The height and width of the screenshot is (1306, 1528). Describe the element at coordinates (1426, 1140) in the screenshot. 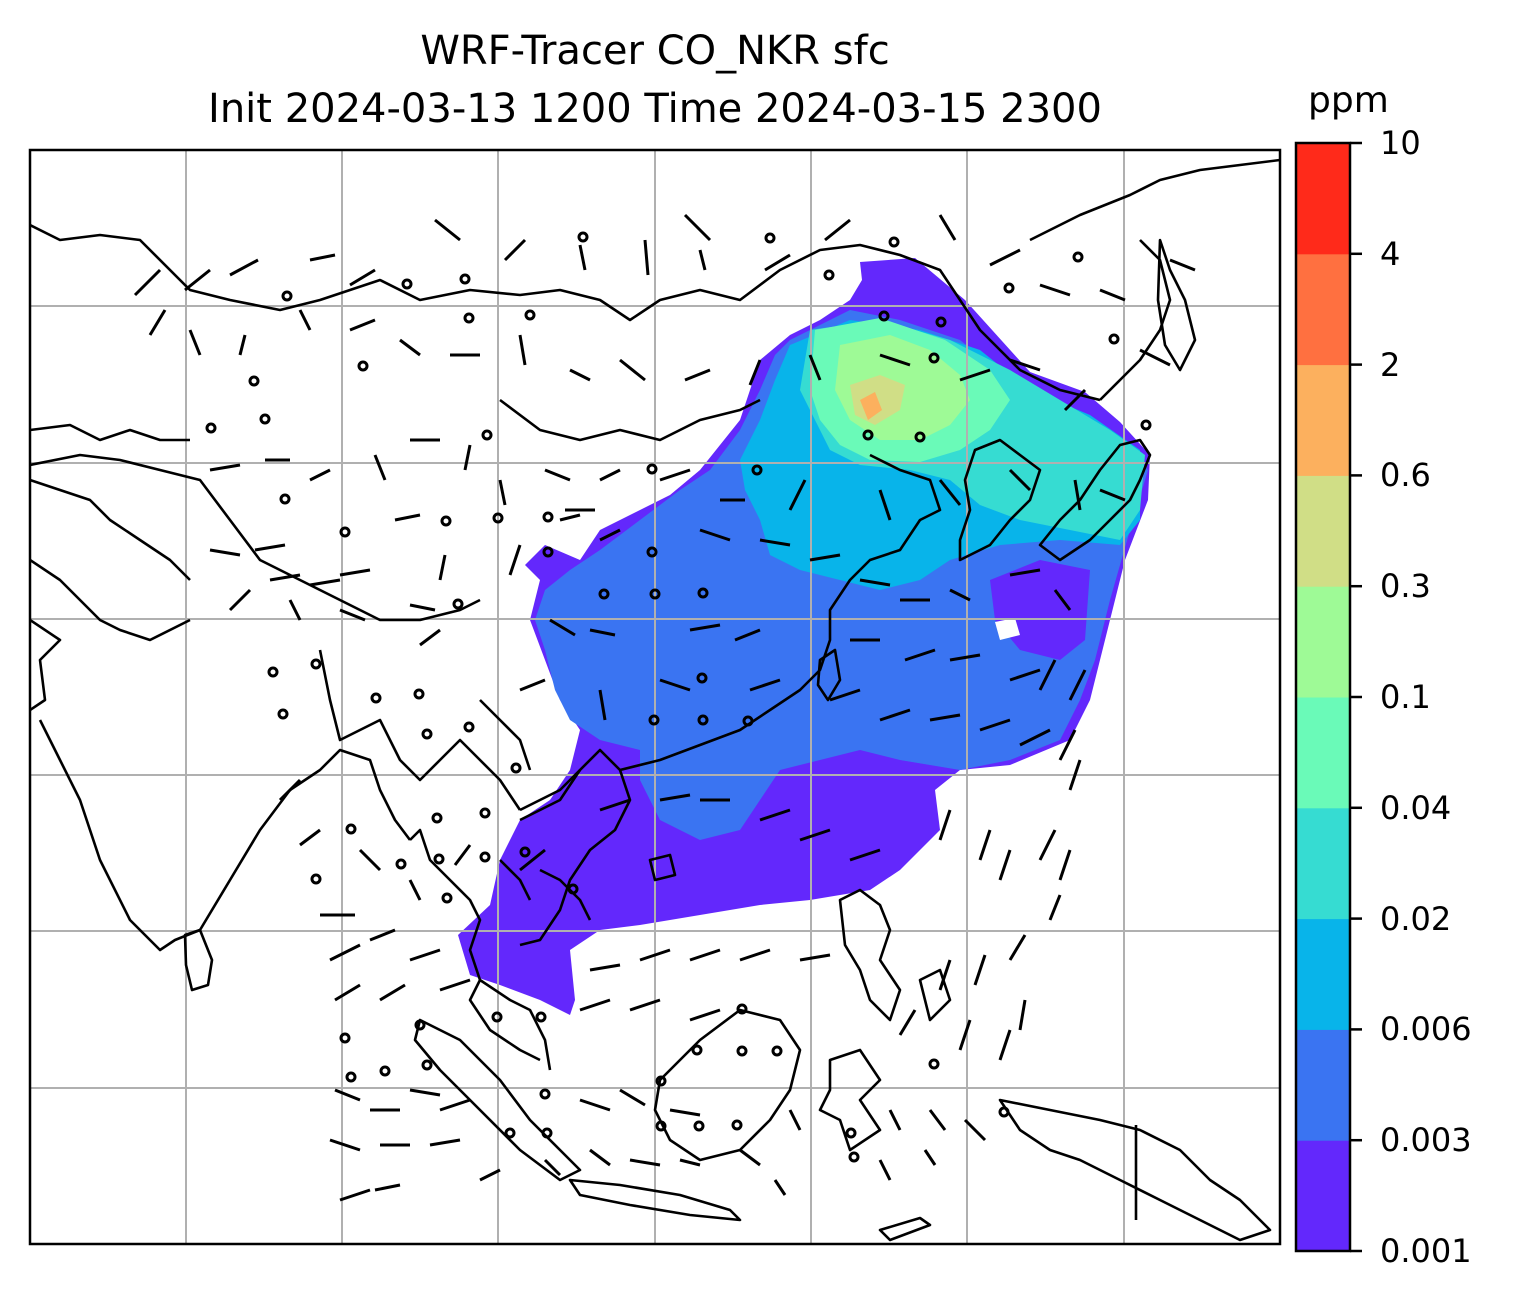

I see `colorbar-tick-label: 0.003` at that location.